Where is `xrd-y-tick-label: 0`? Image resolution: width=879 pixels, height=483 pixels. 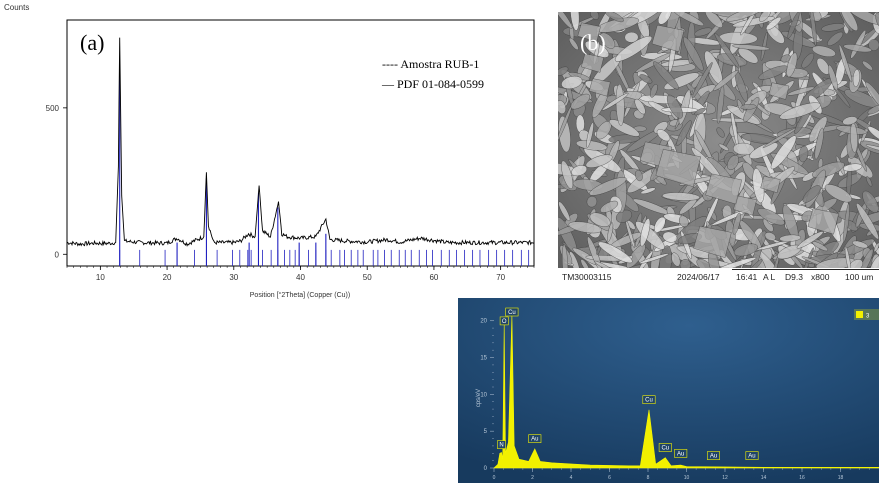 xrd-y-tick-label: 0 is located at coordinates (57, 254).